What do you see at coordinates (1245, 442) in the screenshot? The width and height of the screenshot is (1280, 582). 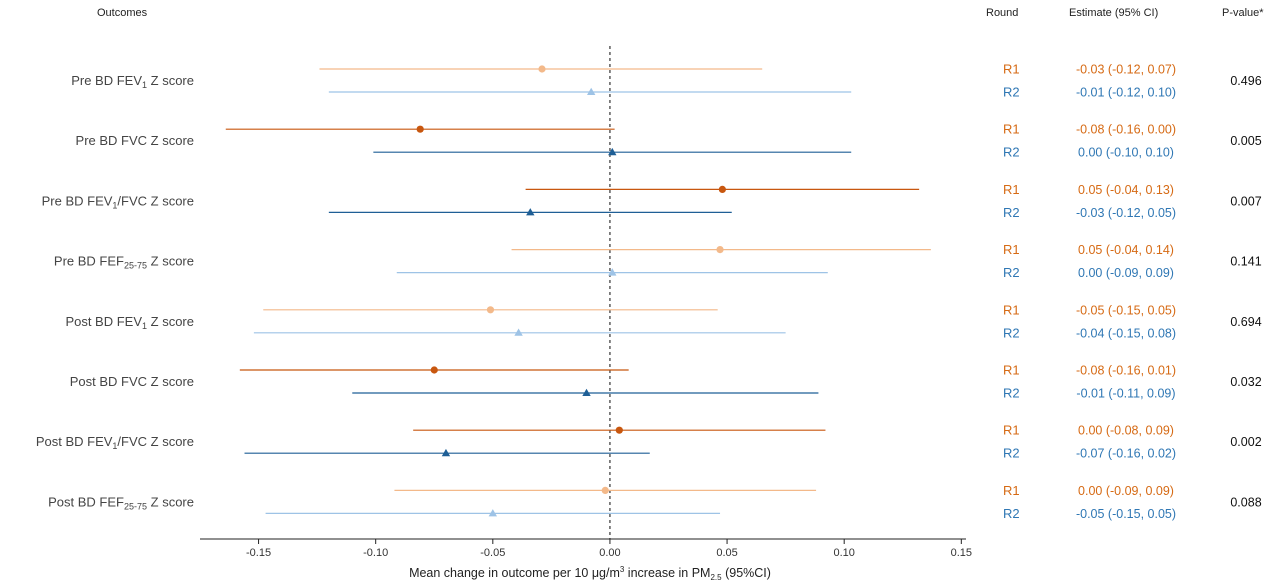 I see `p-value: 0.002` at bounding box center [1245, 442].